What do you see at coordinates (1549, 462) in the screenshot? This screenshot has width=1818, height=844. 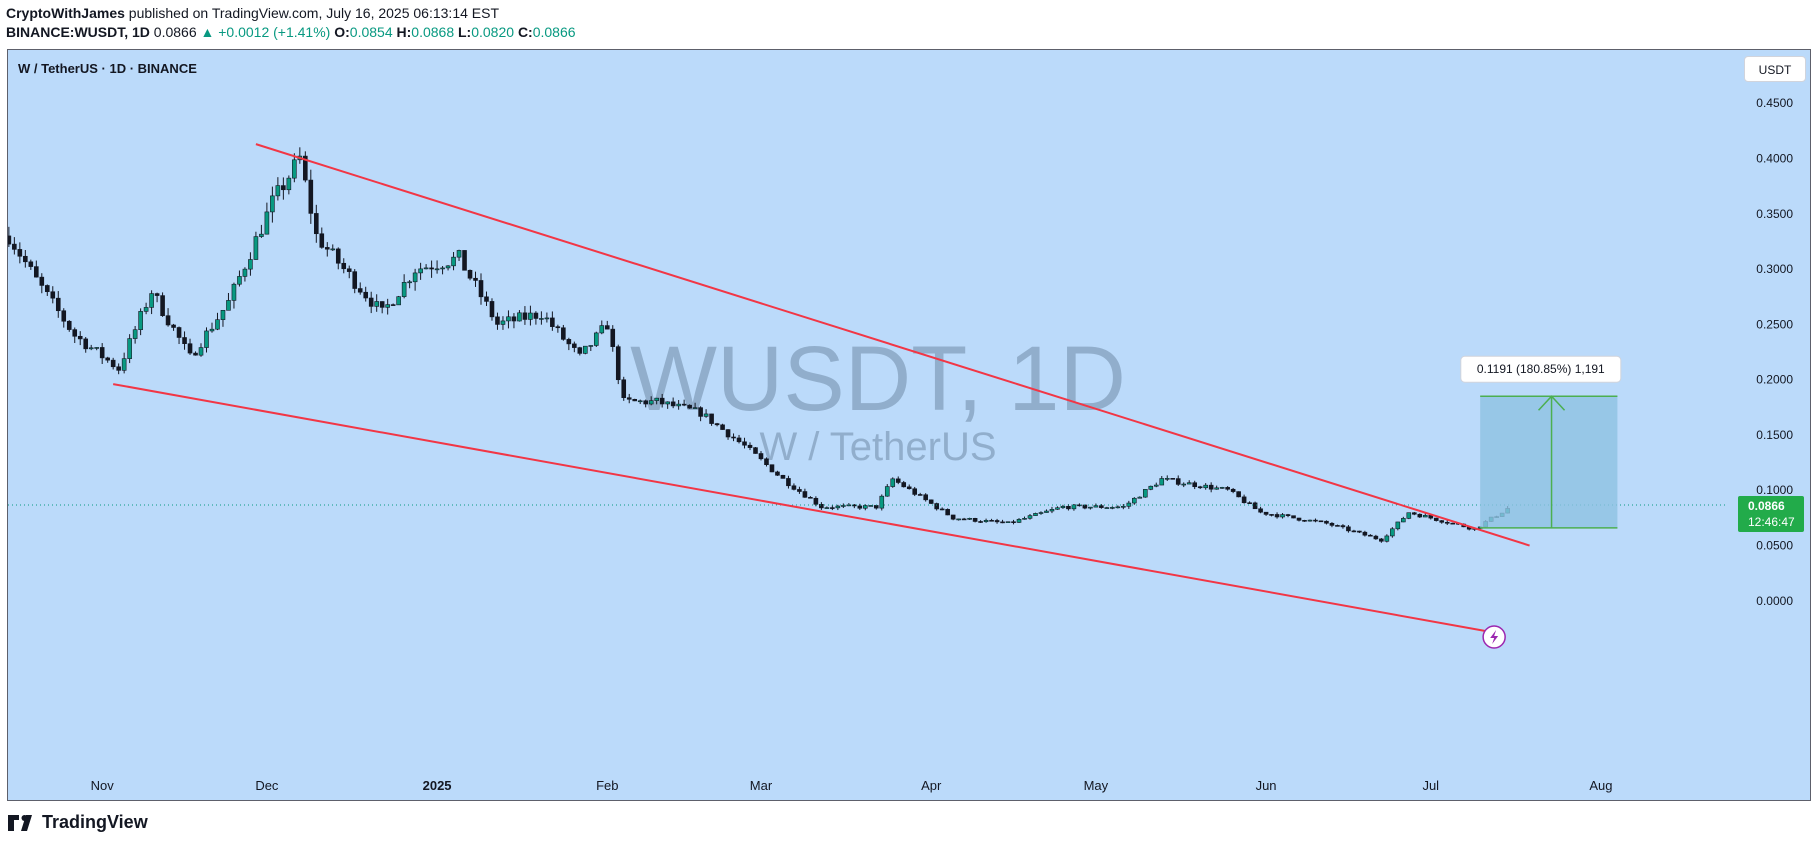 I see `projection-box` at bounding box center [1549, 462].